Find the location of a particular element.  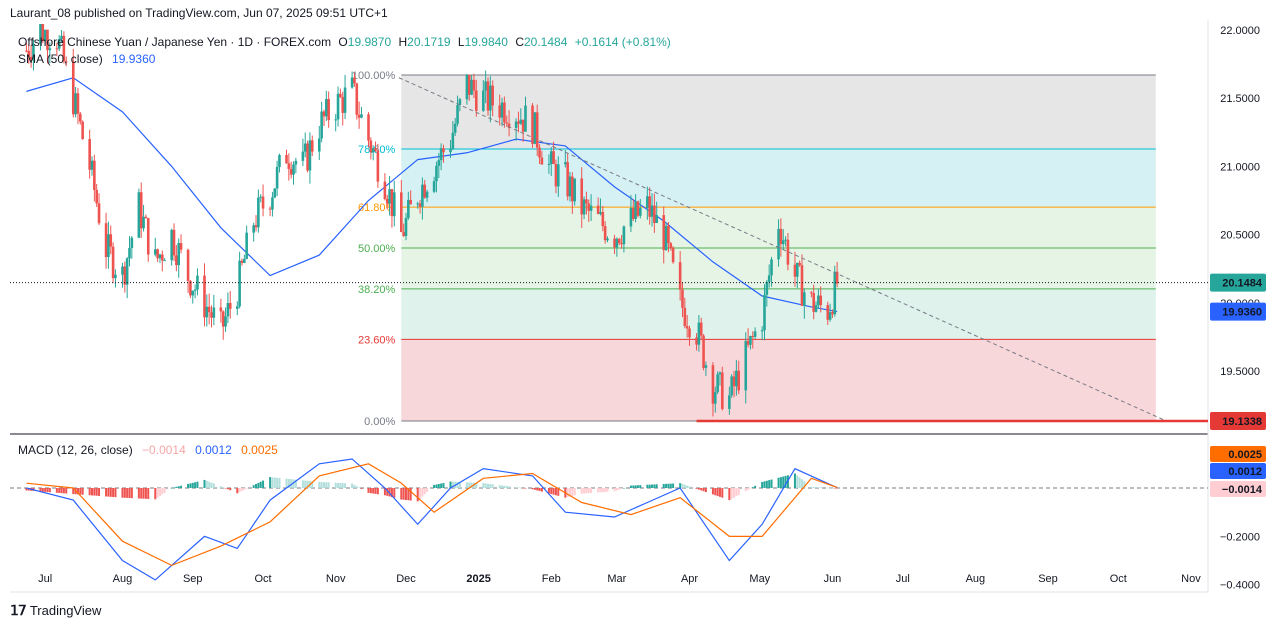

macd-line-value: 0.0012 is located at coordinates (213, 450).